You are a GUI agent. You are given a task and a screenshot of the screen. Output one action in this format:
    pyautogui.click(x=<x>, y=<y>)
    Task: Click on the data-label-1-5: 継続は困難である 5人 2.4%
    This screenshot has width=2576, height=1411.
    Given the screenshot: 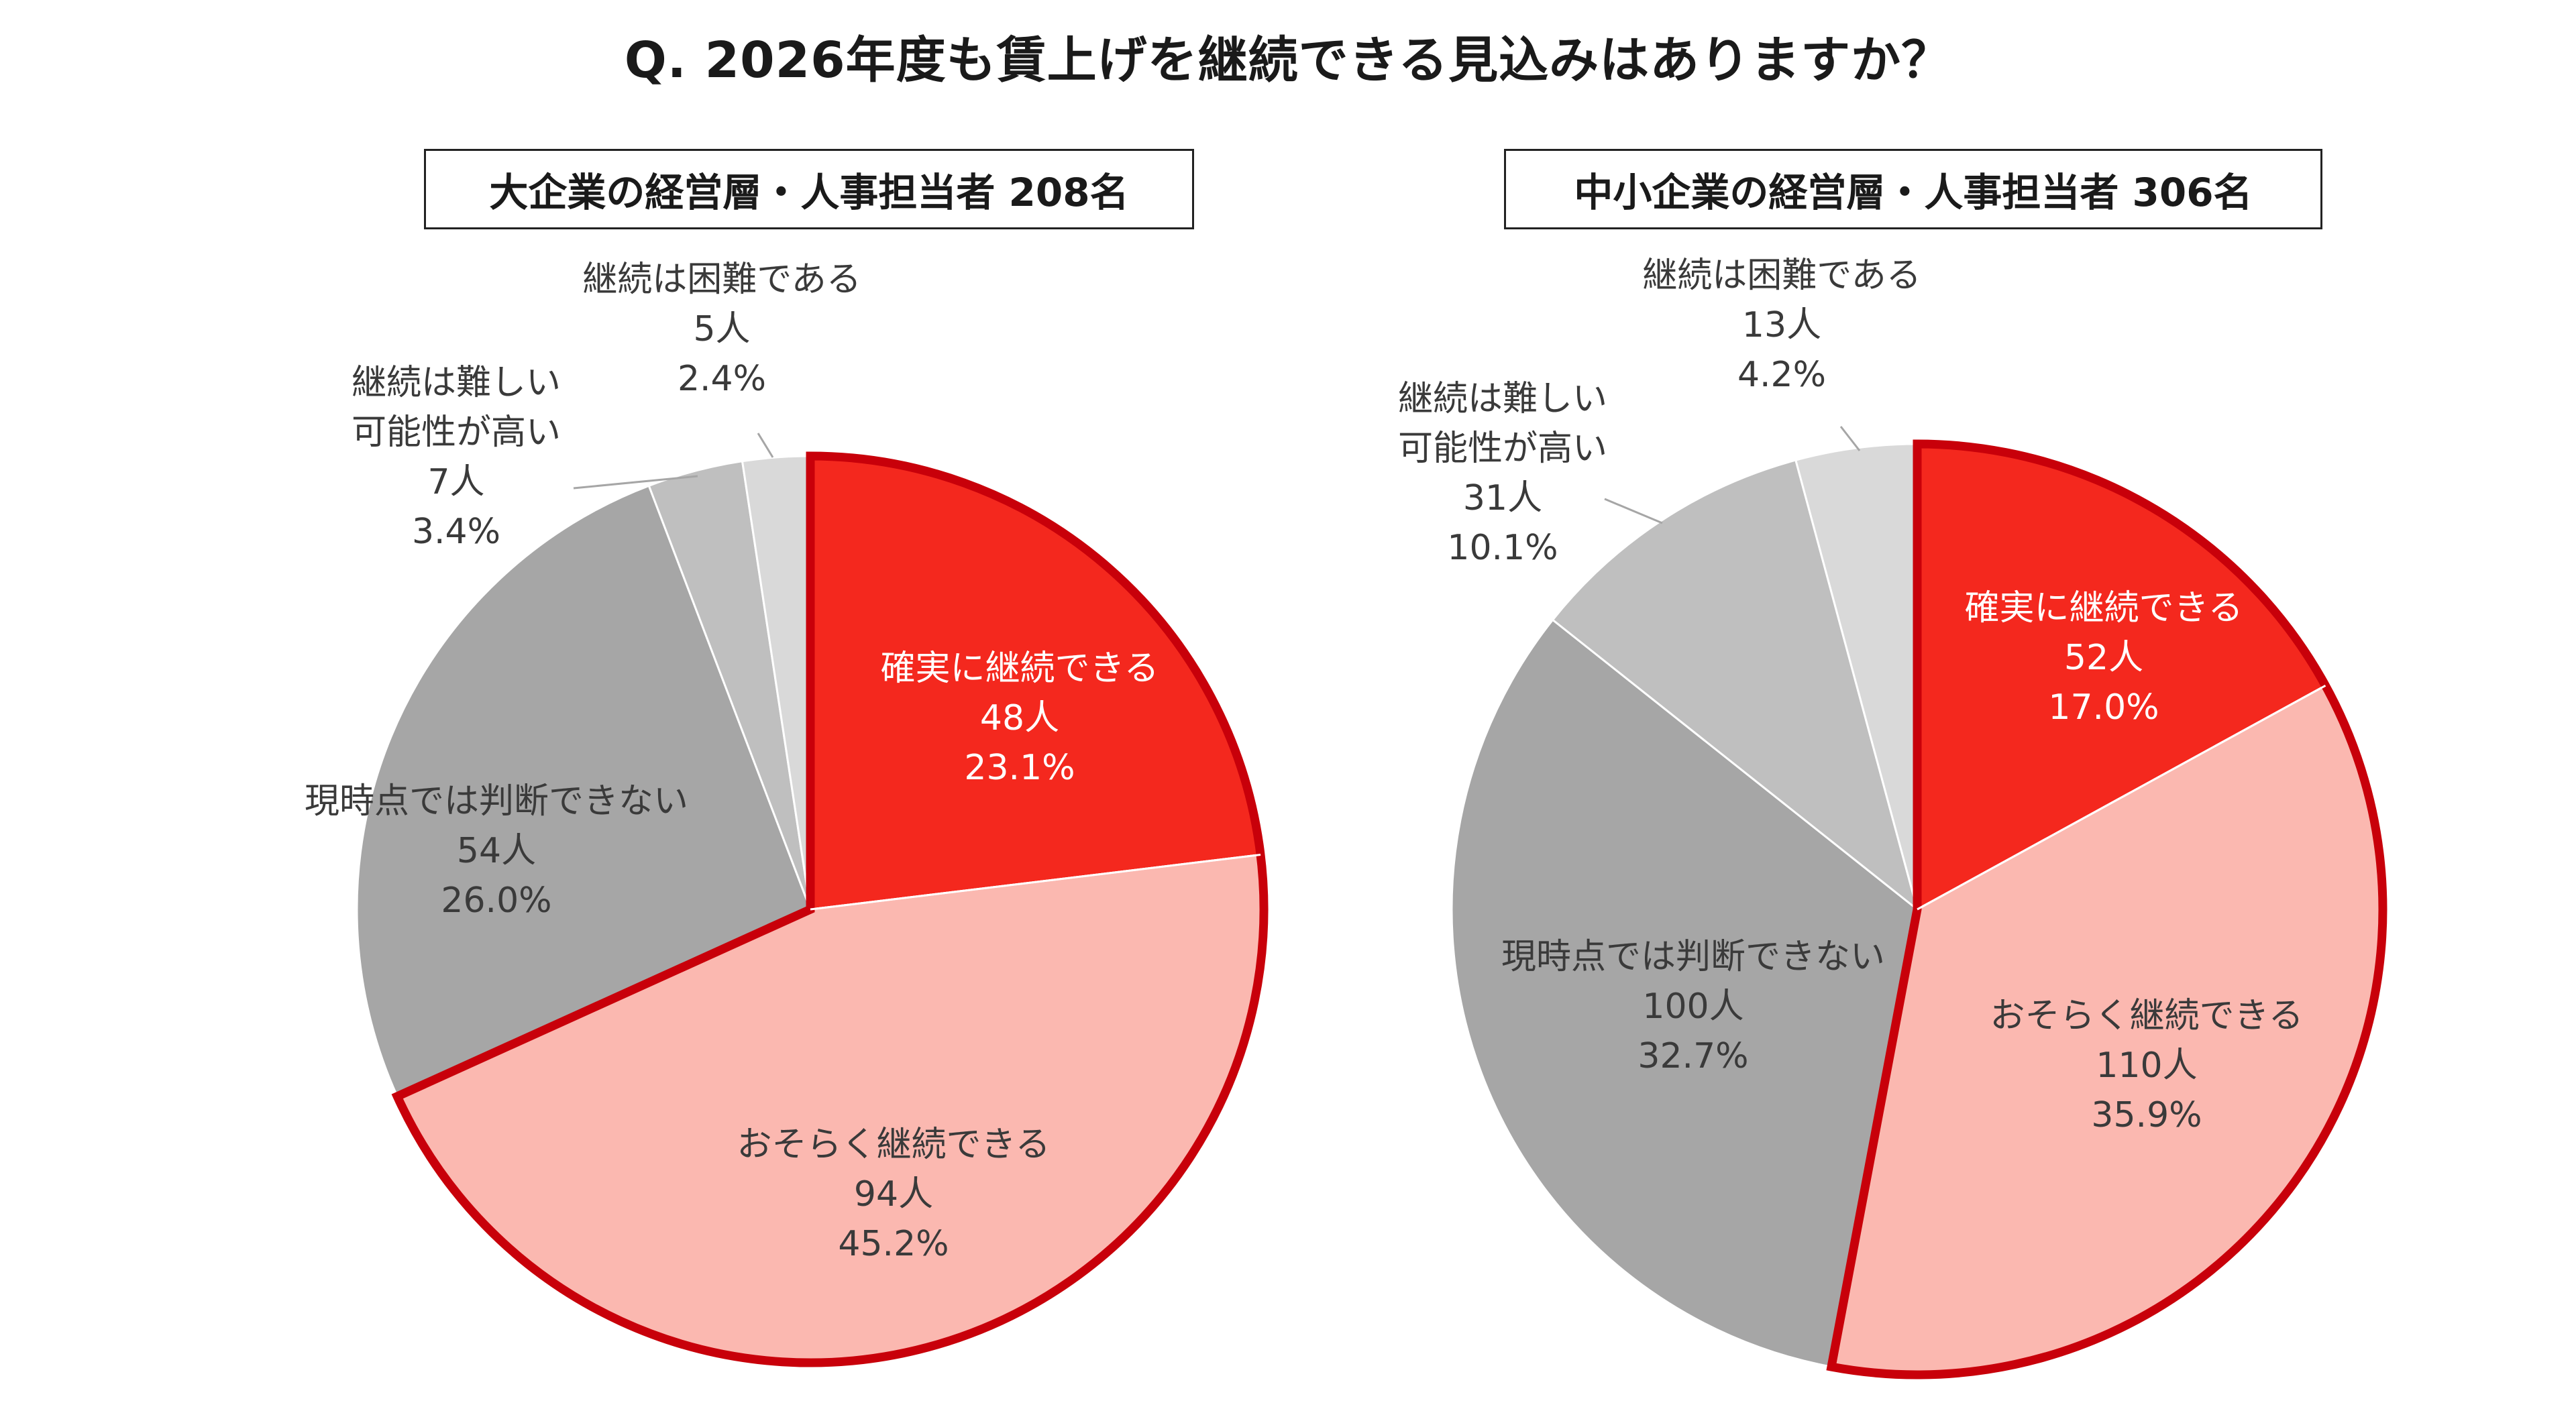 What is the action you would take?
    pyautogui.click(x=721, y=329)
    